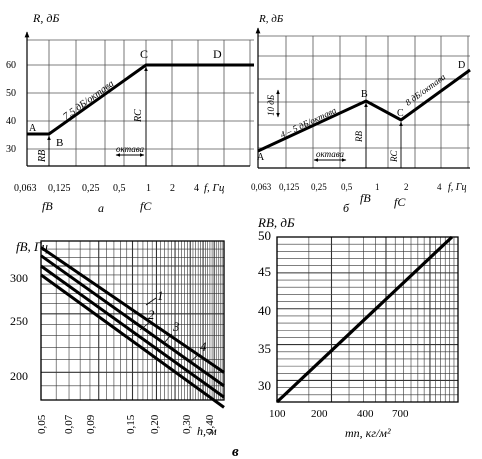 This screenshot has width=482, height=459. I want to click on panel-a-rc-label: RС, so click(138, 116).